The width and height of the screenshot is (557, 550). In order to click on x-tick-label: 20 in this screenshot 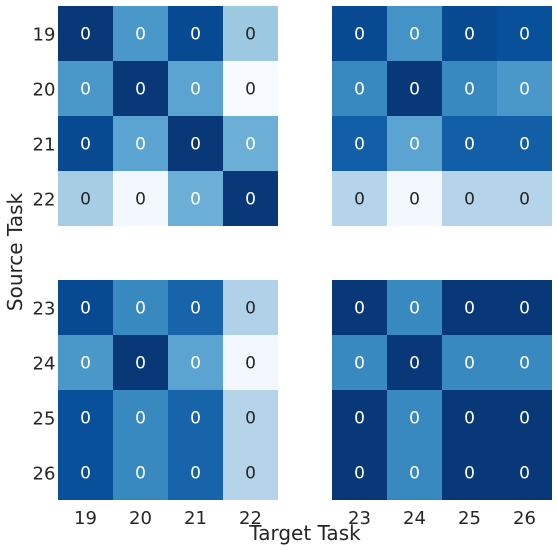, I will do `click(140, 518)`.